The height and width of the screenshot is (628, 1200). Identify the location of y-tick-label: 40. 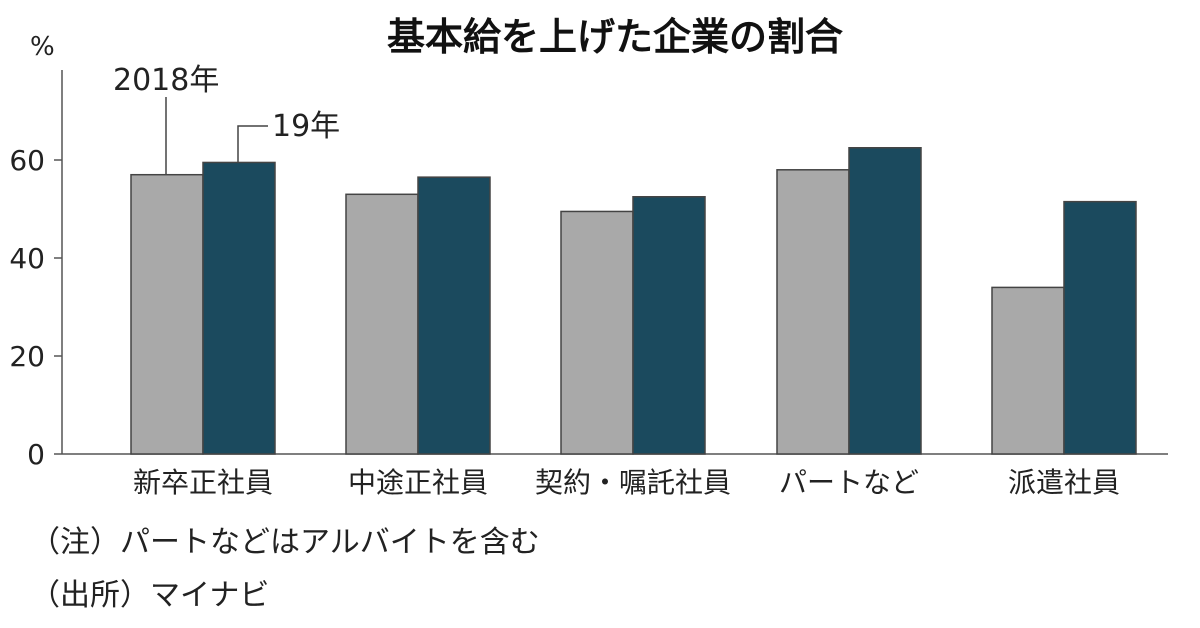
(27, 258).